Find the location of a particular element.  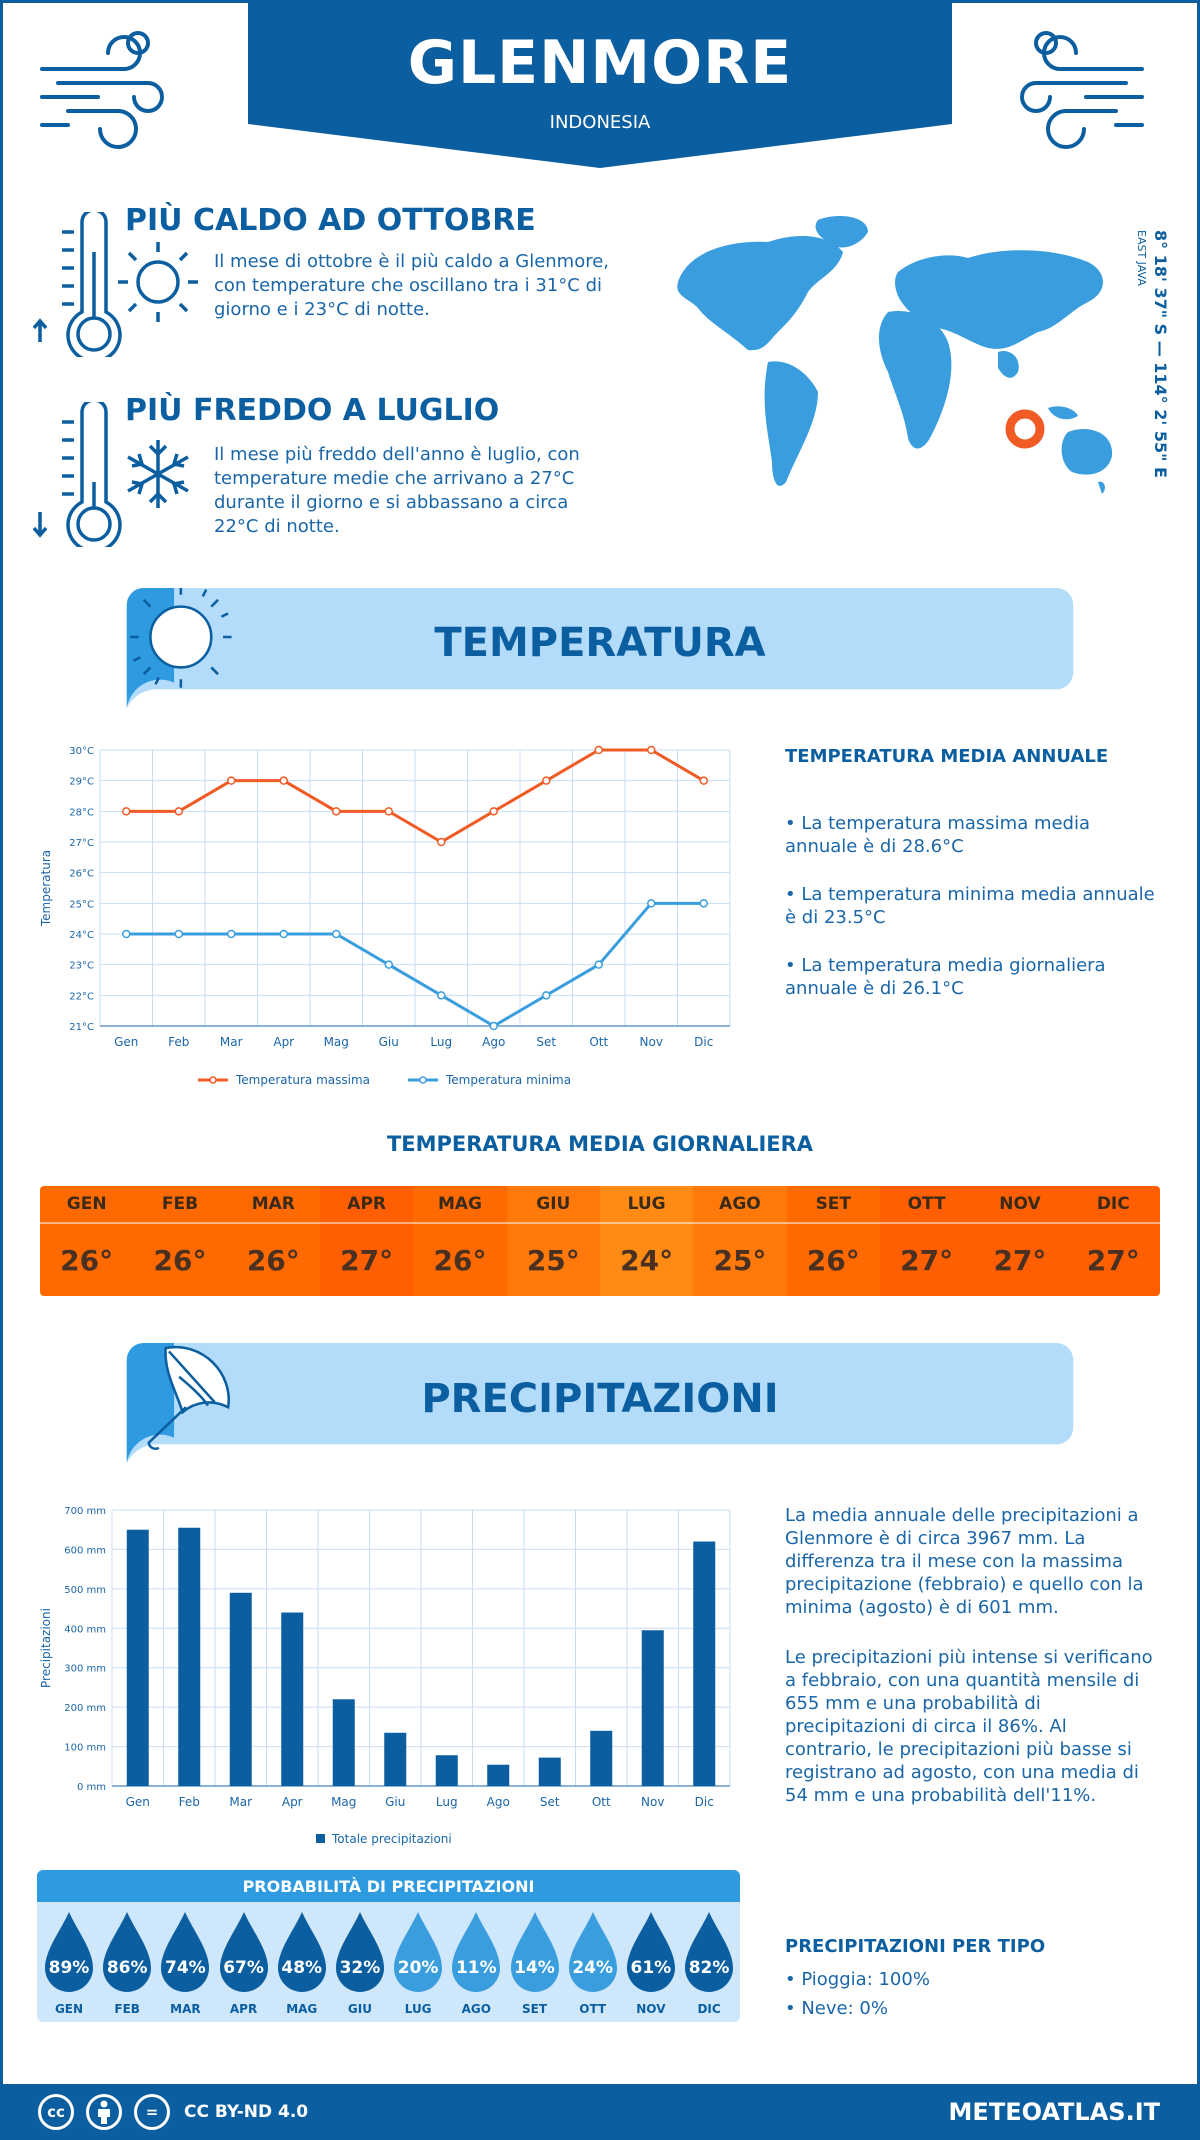

y-tick-label: 26°C is located at coordinates (81, 874).